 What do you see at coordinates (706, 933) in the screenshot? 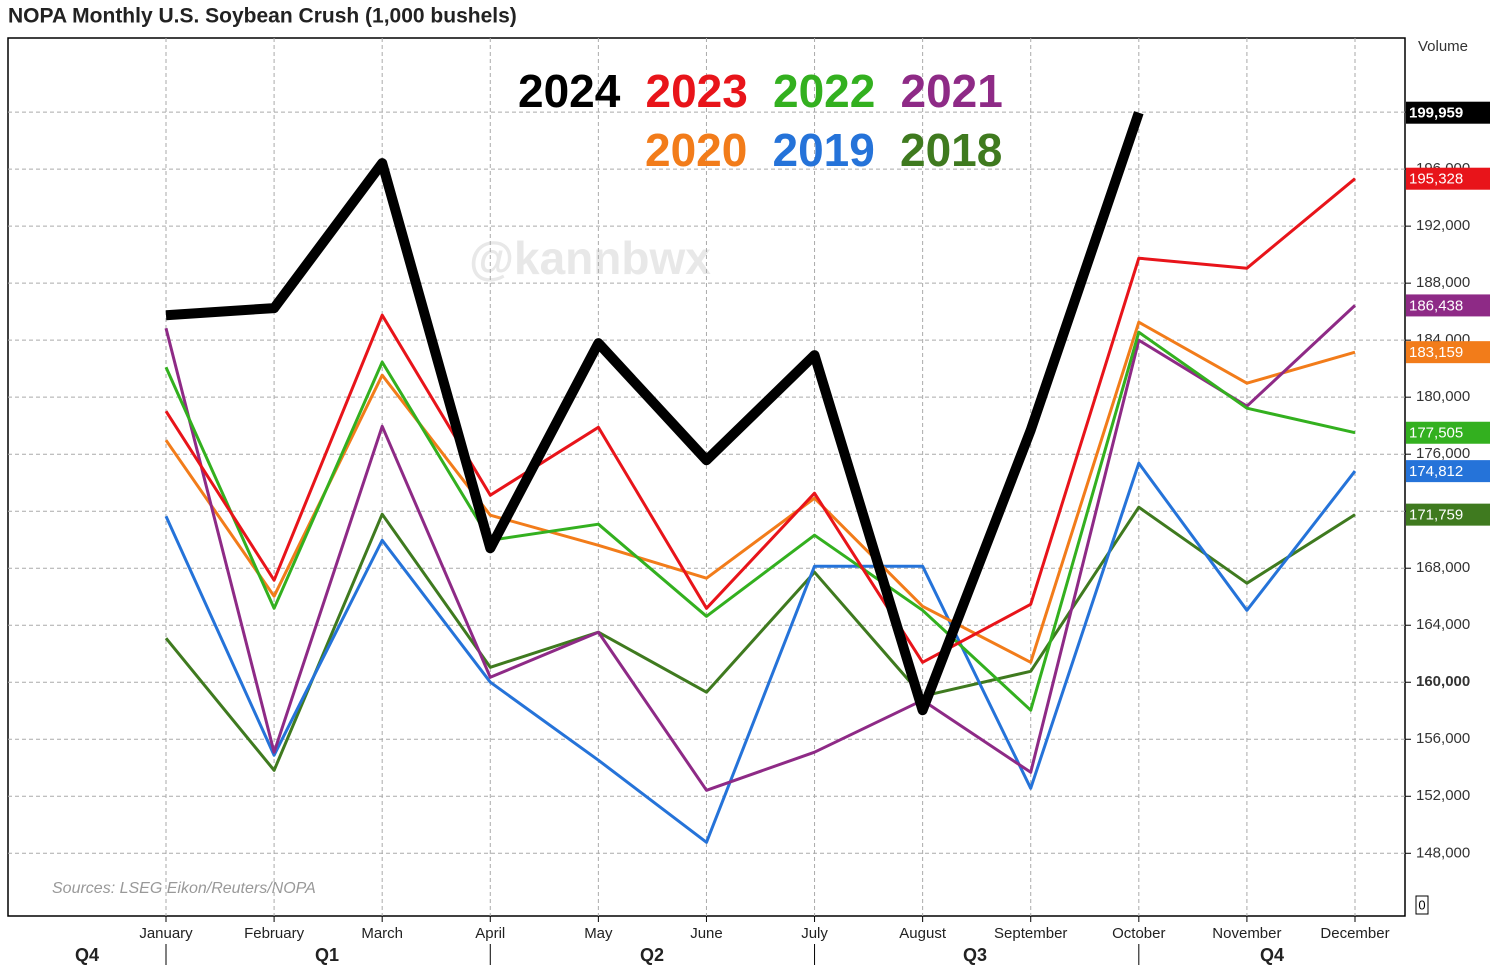
I see `x-tick-label: June` at bounding box center [706, 933].